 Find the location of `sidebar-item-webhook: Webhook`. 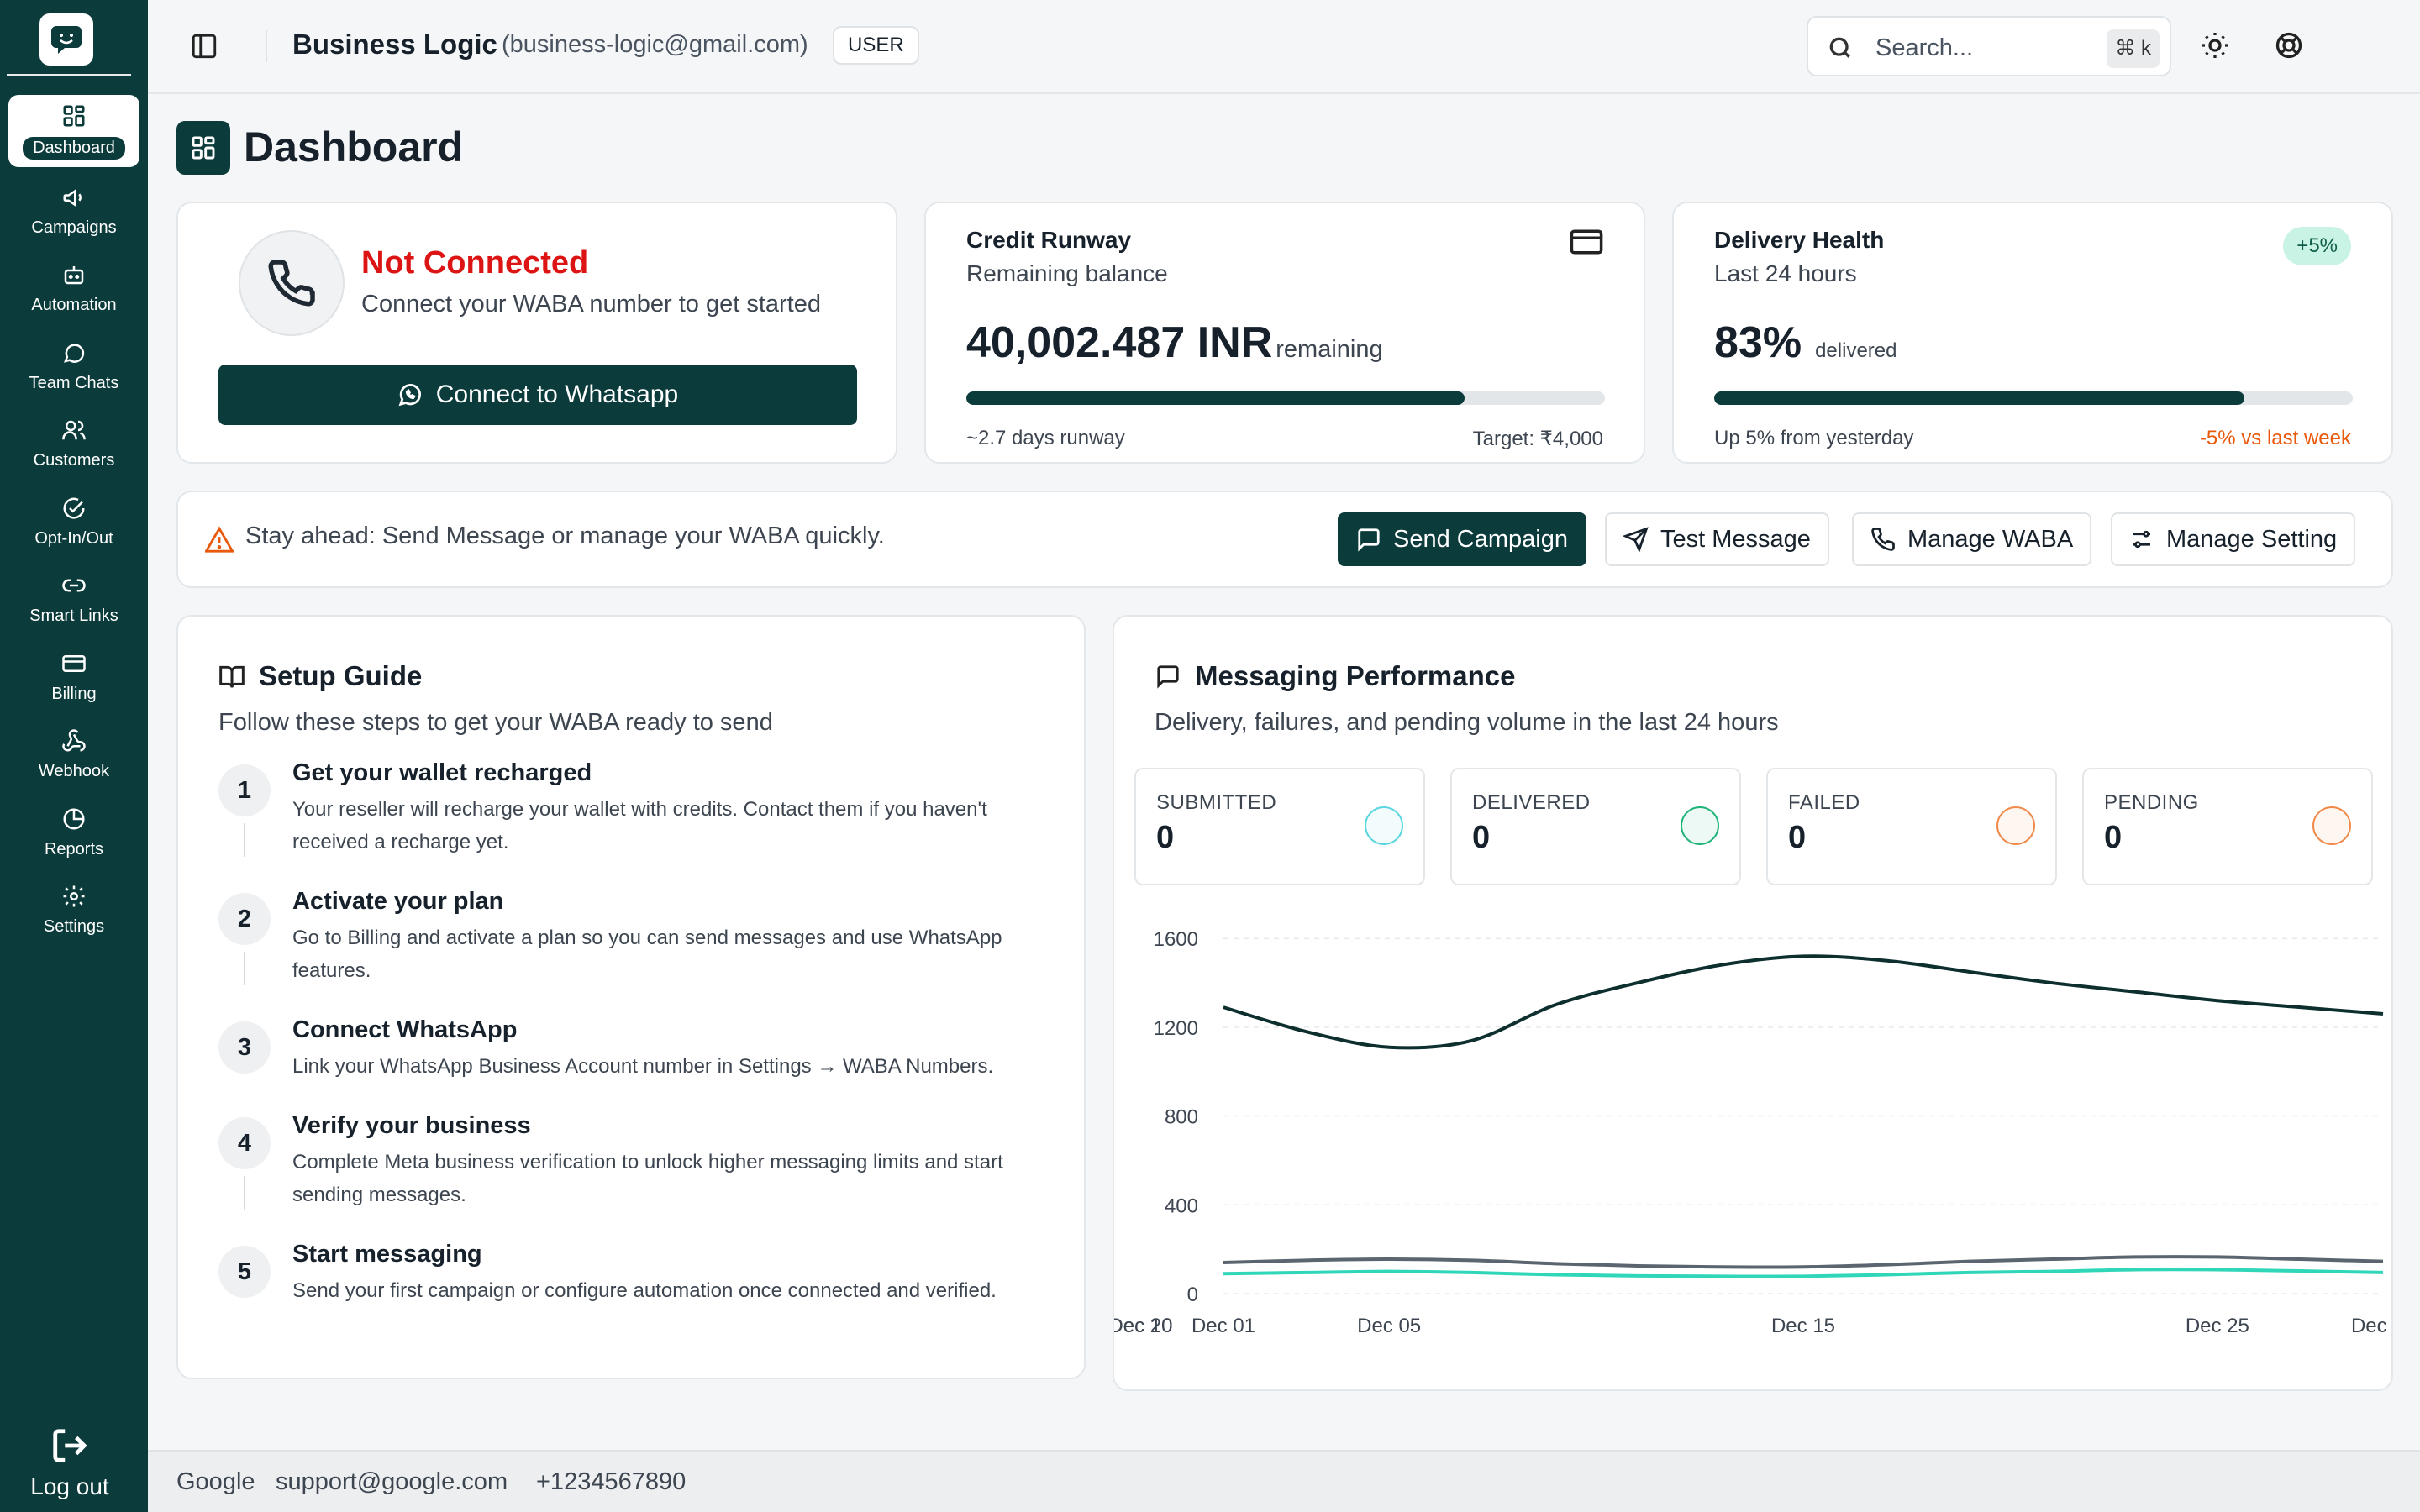

sidebar-item-webhook: Webhook is located at coordinates (74, 756).